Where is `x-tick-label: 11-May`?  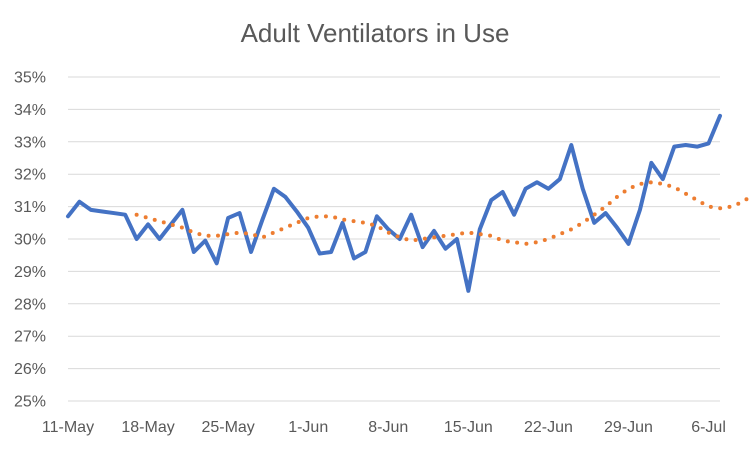 x-tick-label: 11-May is located at coordinates (68, 427).